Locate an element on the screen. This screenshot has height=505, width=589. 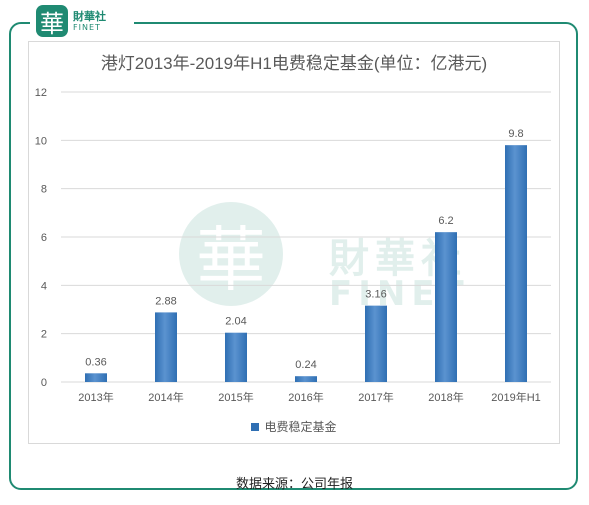
brand-text: 財華社 FINET is located at coordinates (89, 21).